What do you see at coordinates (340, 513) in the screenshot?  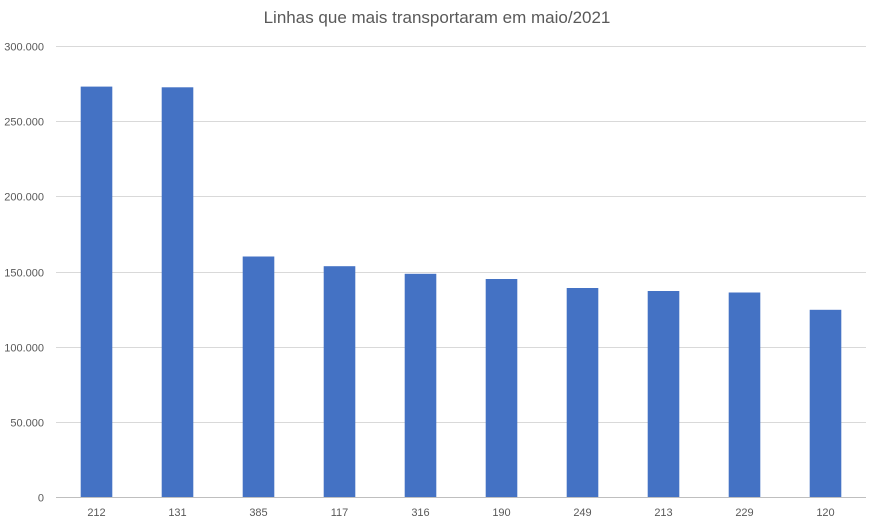 I see `x-tick-label: 117` at bounding box center [340, 513].